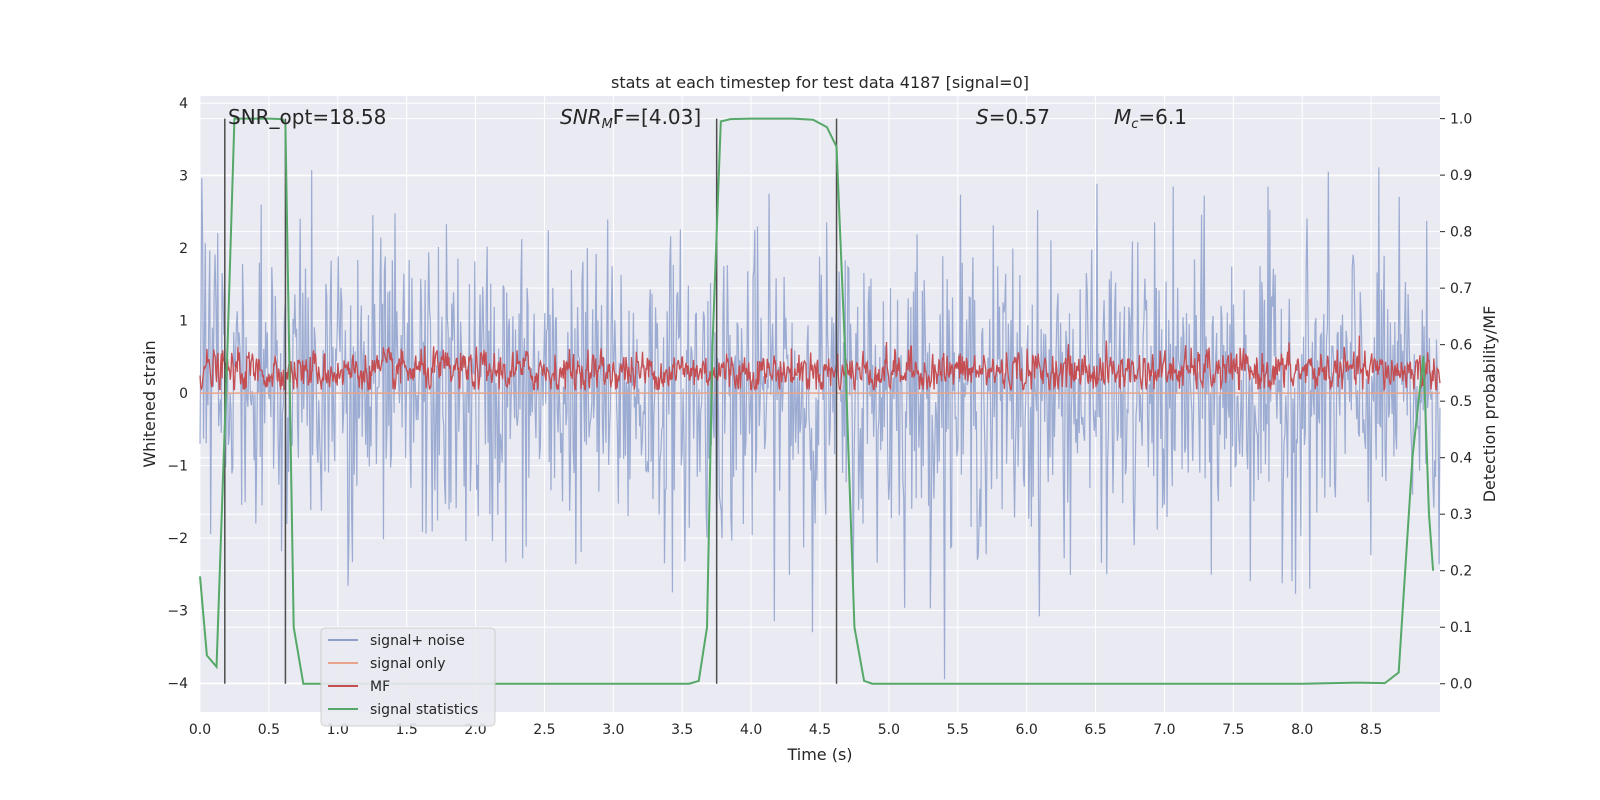 The image size is (1600, 800). I want to click on legend-label-signal-statistics: signal statistics, so click(424, 710).